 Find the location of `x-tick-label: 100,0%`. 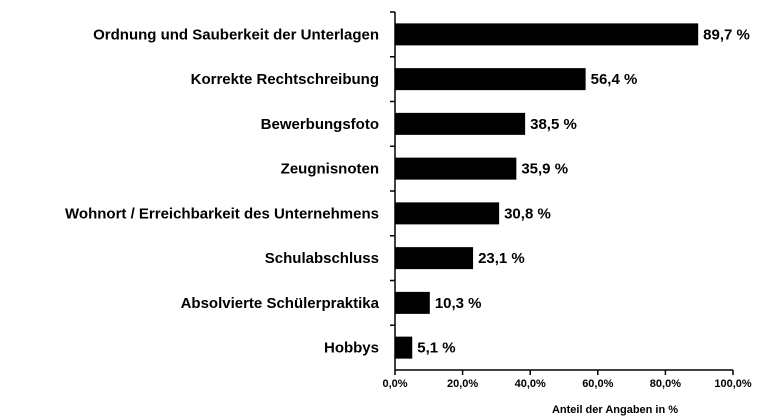

x-tick-label: 100,0% is located at coordinates (733, 384).